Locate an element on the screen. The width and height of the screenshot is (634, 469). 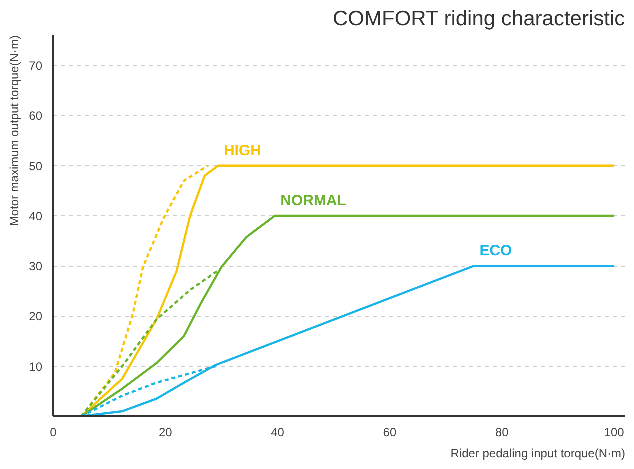
y-tick-label: 70 is located at coordinates (36, 66).